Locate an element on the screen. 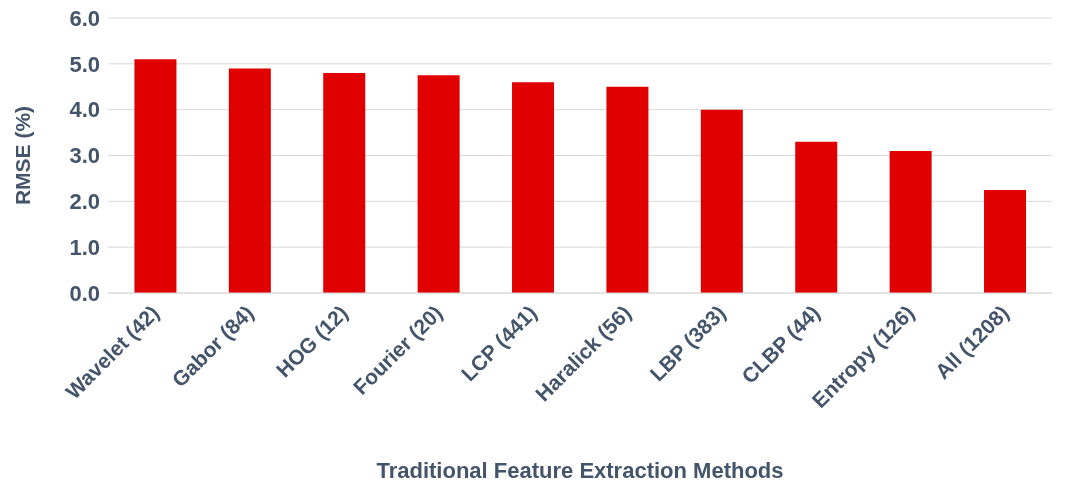  y-tick-label: 4.0 is located at coordinates (84, 110).